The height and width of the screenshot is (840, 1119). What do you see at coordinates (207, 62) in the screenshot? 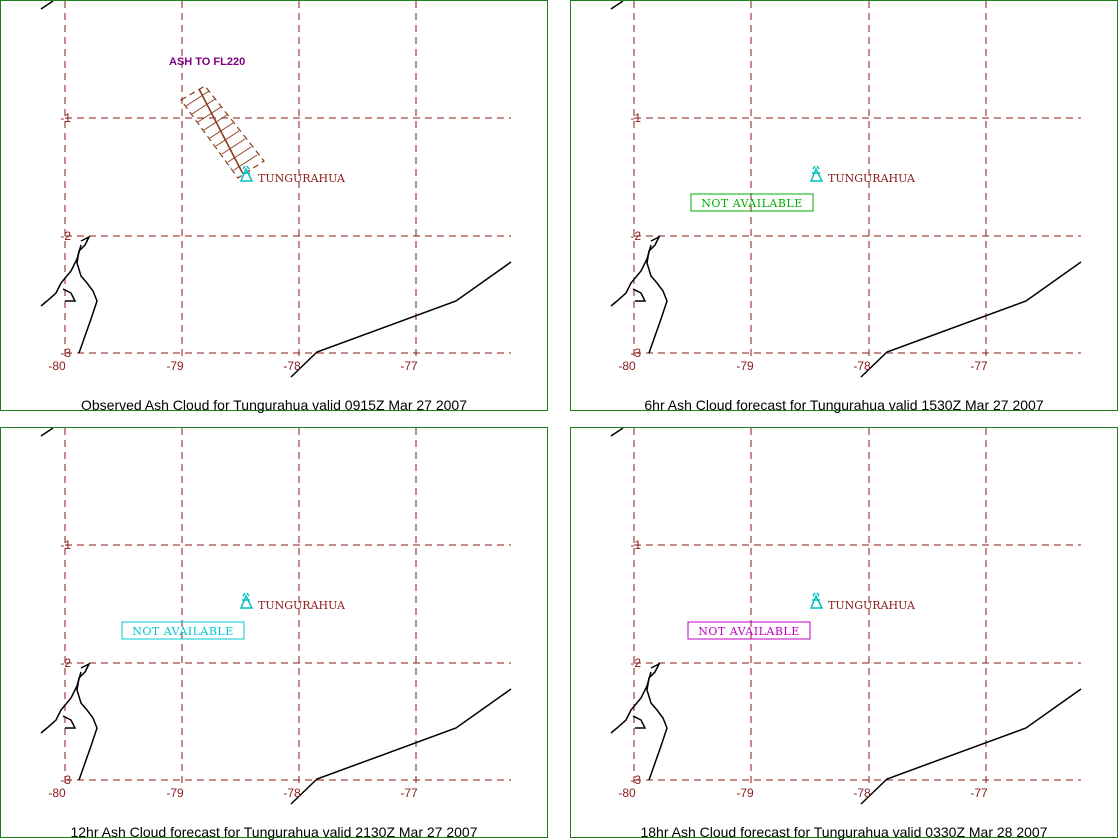
I see `ash-cloud-label: ASH TO FL220` at bounding box center [207, 62].